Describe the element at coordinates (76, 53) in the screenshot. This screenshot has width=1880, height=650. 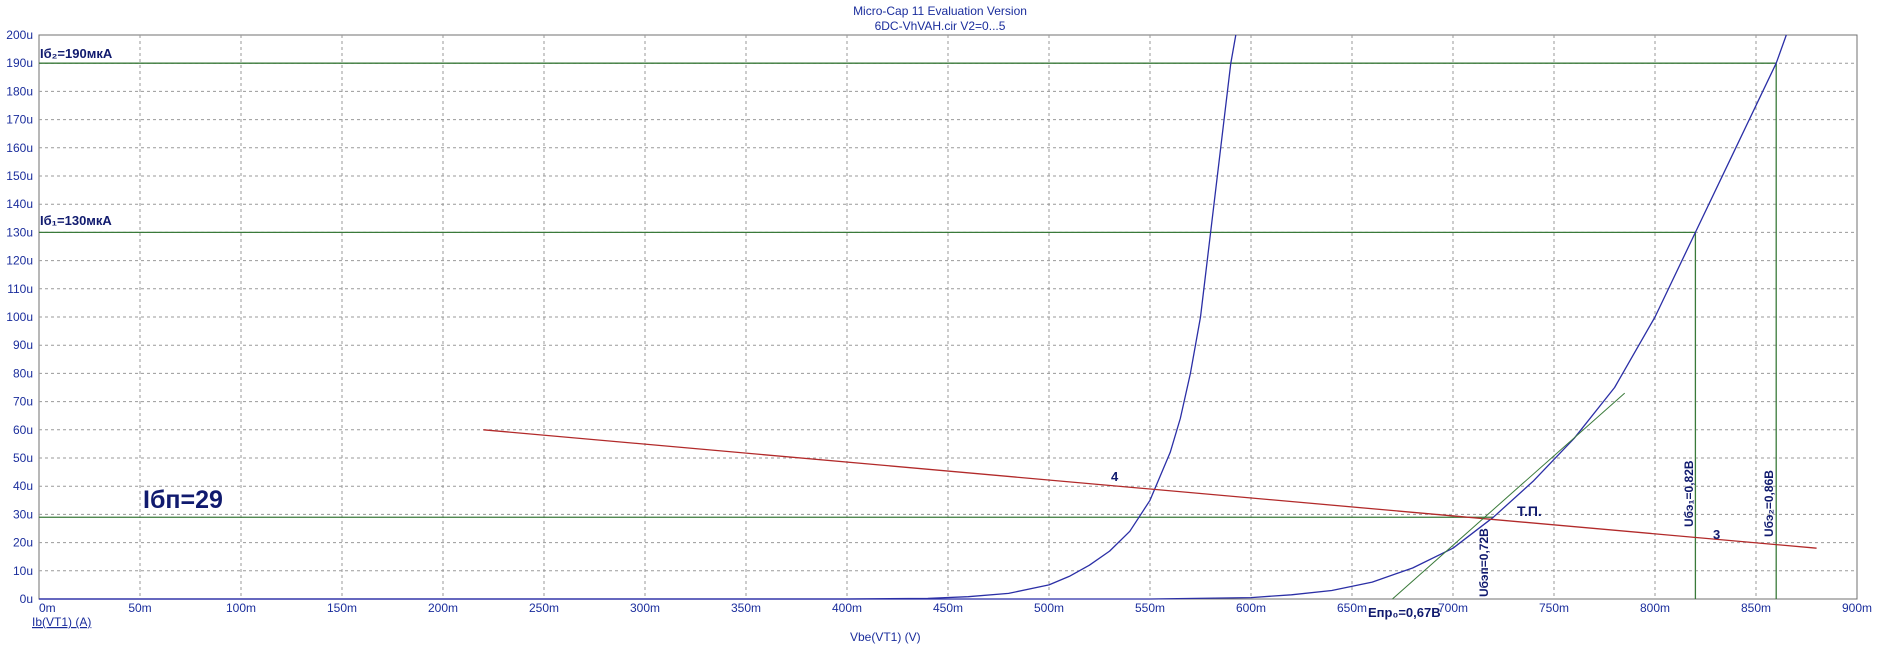
I see `annotation-ib2: Iб₂=190мкА` at that location.